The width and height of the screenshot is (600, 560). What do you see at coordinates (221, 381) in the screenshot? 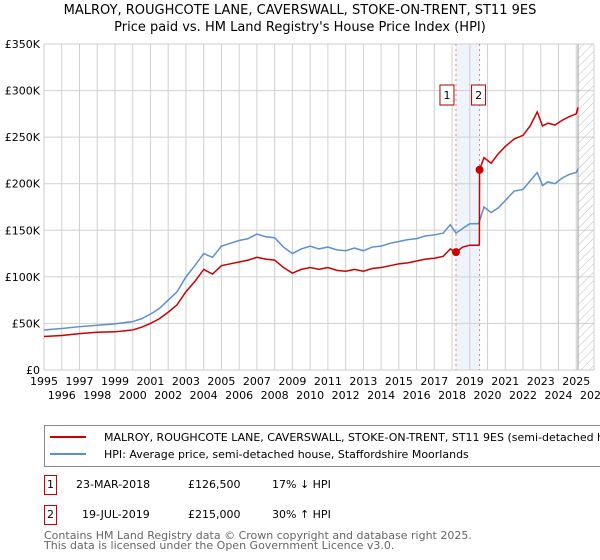
I see `x-tick-label: 2005` at bounding box center [221, 381].